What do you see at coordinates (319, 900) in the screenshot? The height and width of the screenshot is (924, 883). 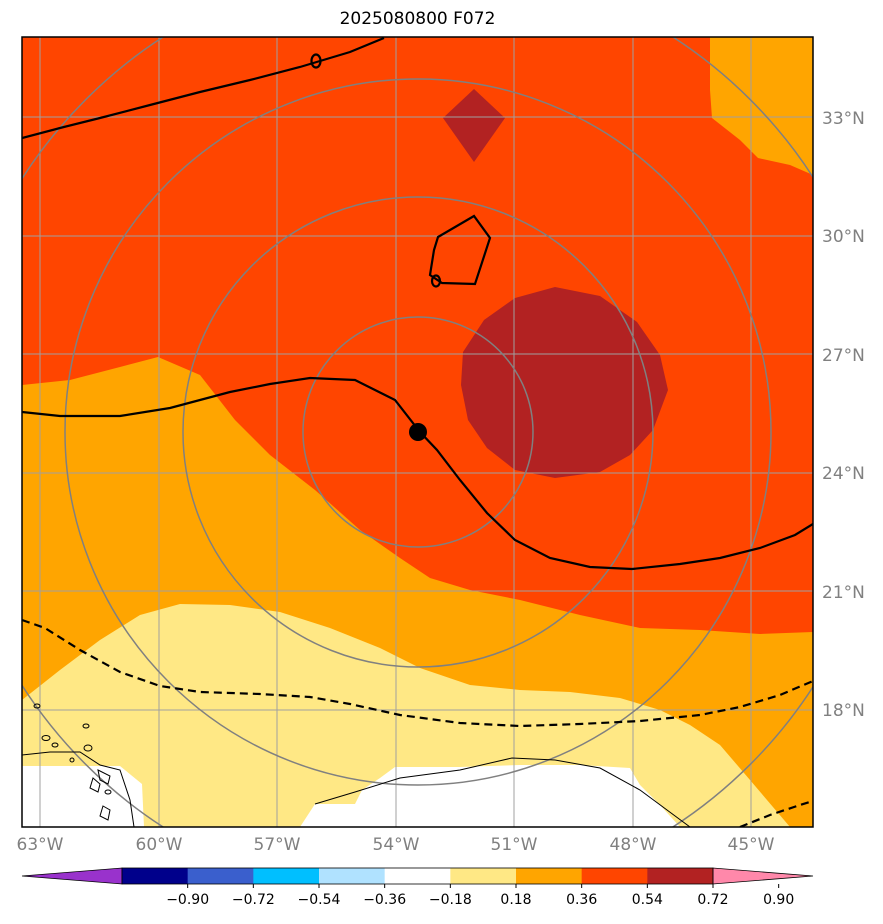 I see `colorbar-tick-label: −0.54` at bounding box center [319, 900].